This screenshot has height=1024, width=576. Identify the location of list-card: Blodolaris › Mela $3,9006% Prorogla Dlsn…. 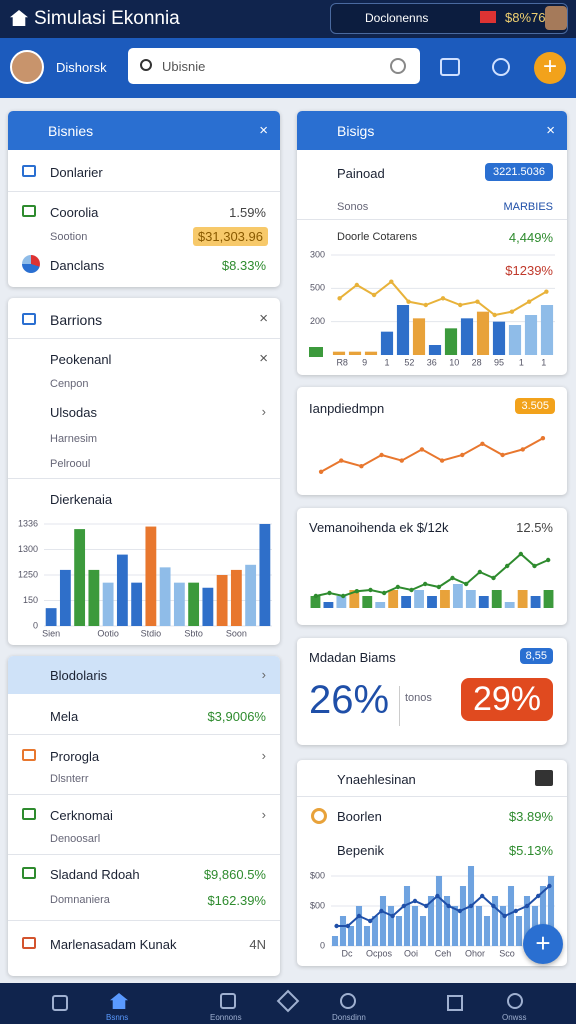
(144, 816).